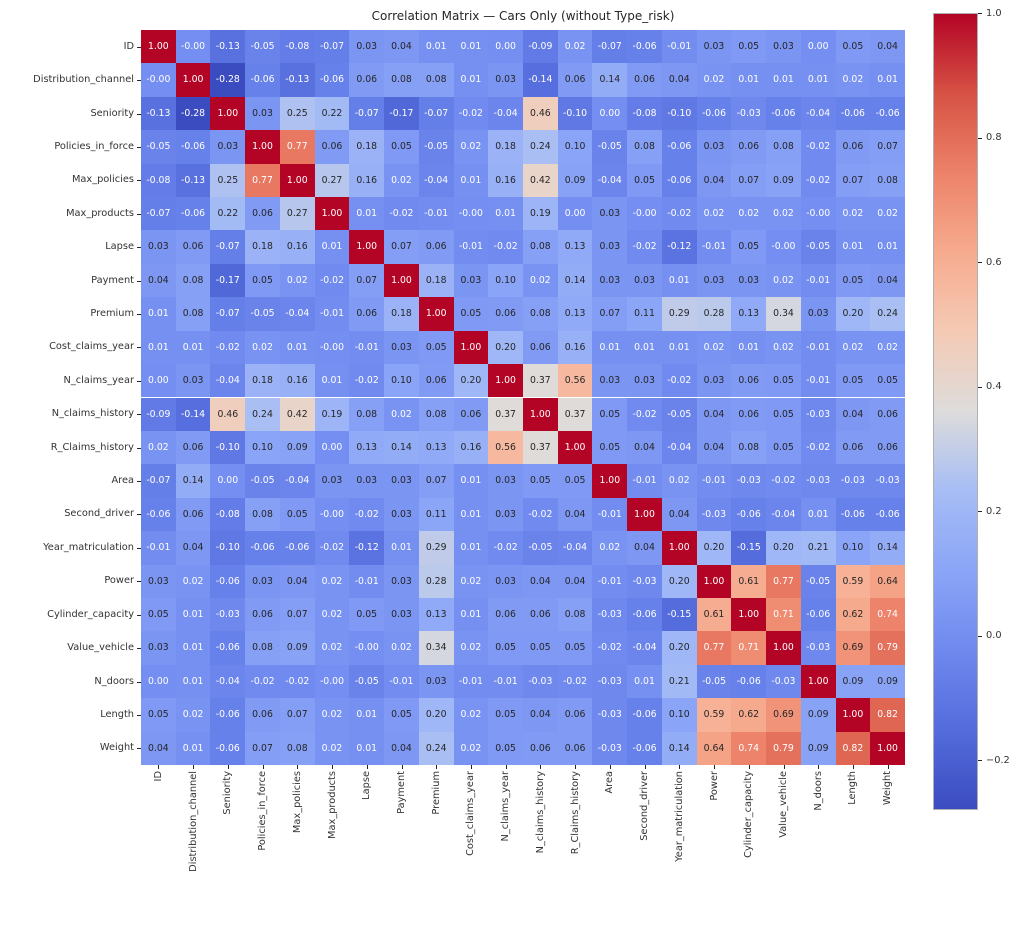  What do you see at coordinates (297, 47) in the screenshot?
I see `heatmap-cell: -0.08` at bounding box center [297, 47].